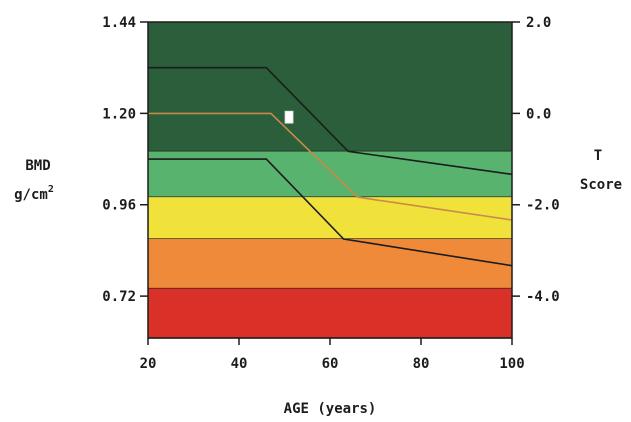  What do you see at coordinates (601, 185) in the screenshot?
I see `y2-axis-title-line2: Score` at bounding box center [601, 185].